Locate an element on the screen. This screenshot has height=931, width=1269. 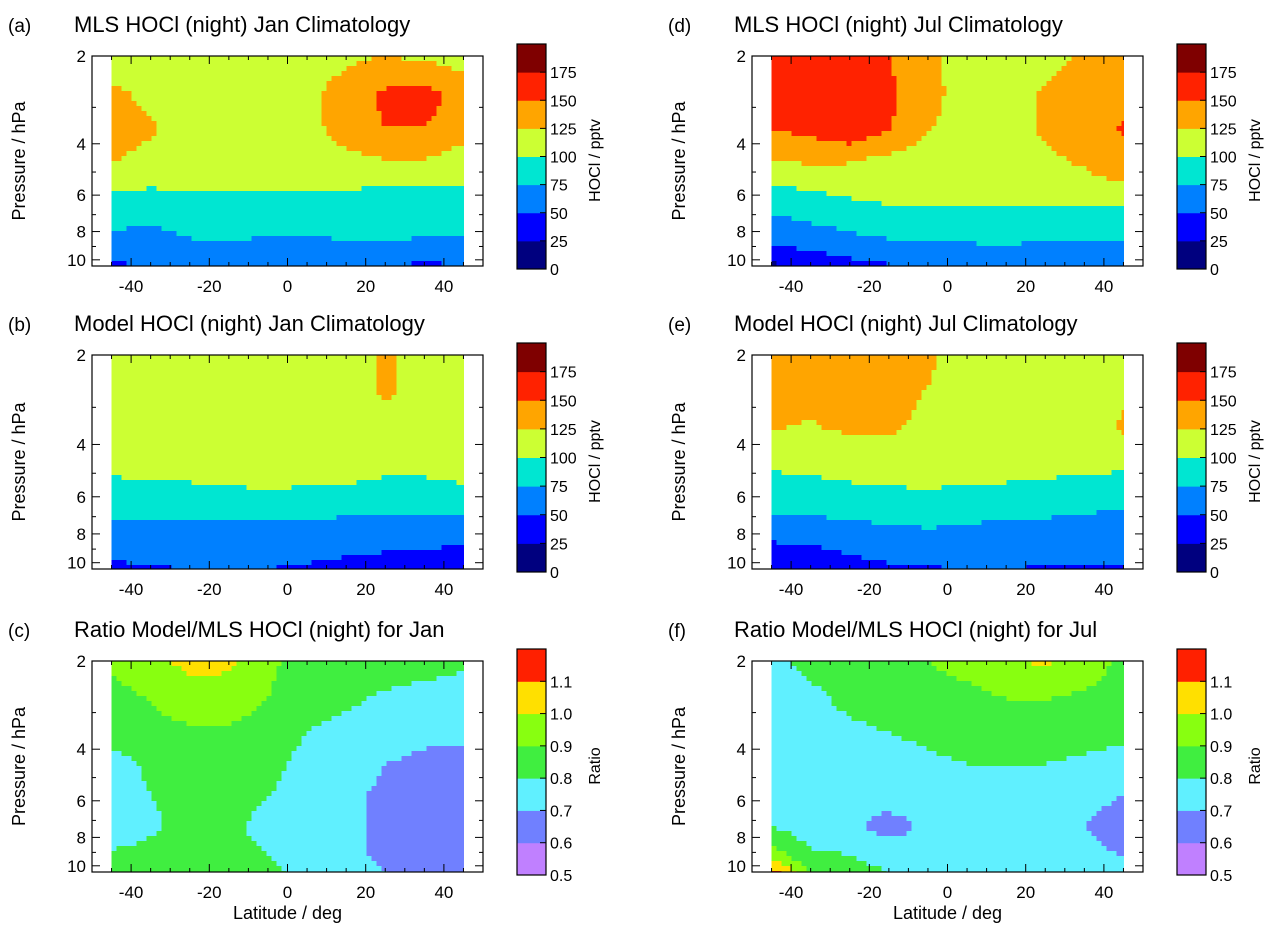
chart-title: Ratio Model/MLS HOCl (night) for Jan is located at coordinates (259, 629).